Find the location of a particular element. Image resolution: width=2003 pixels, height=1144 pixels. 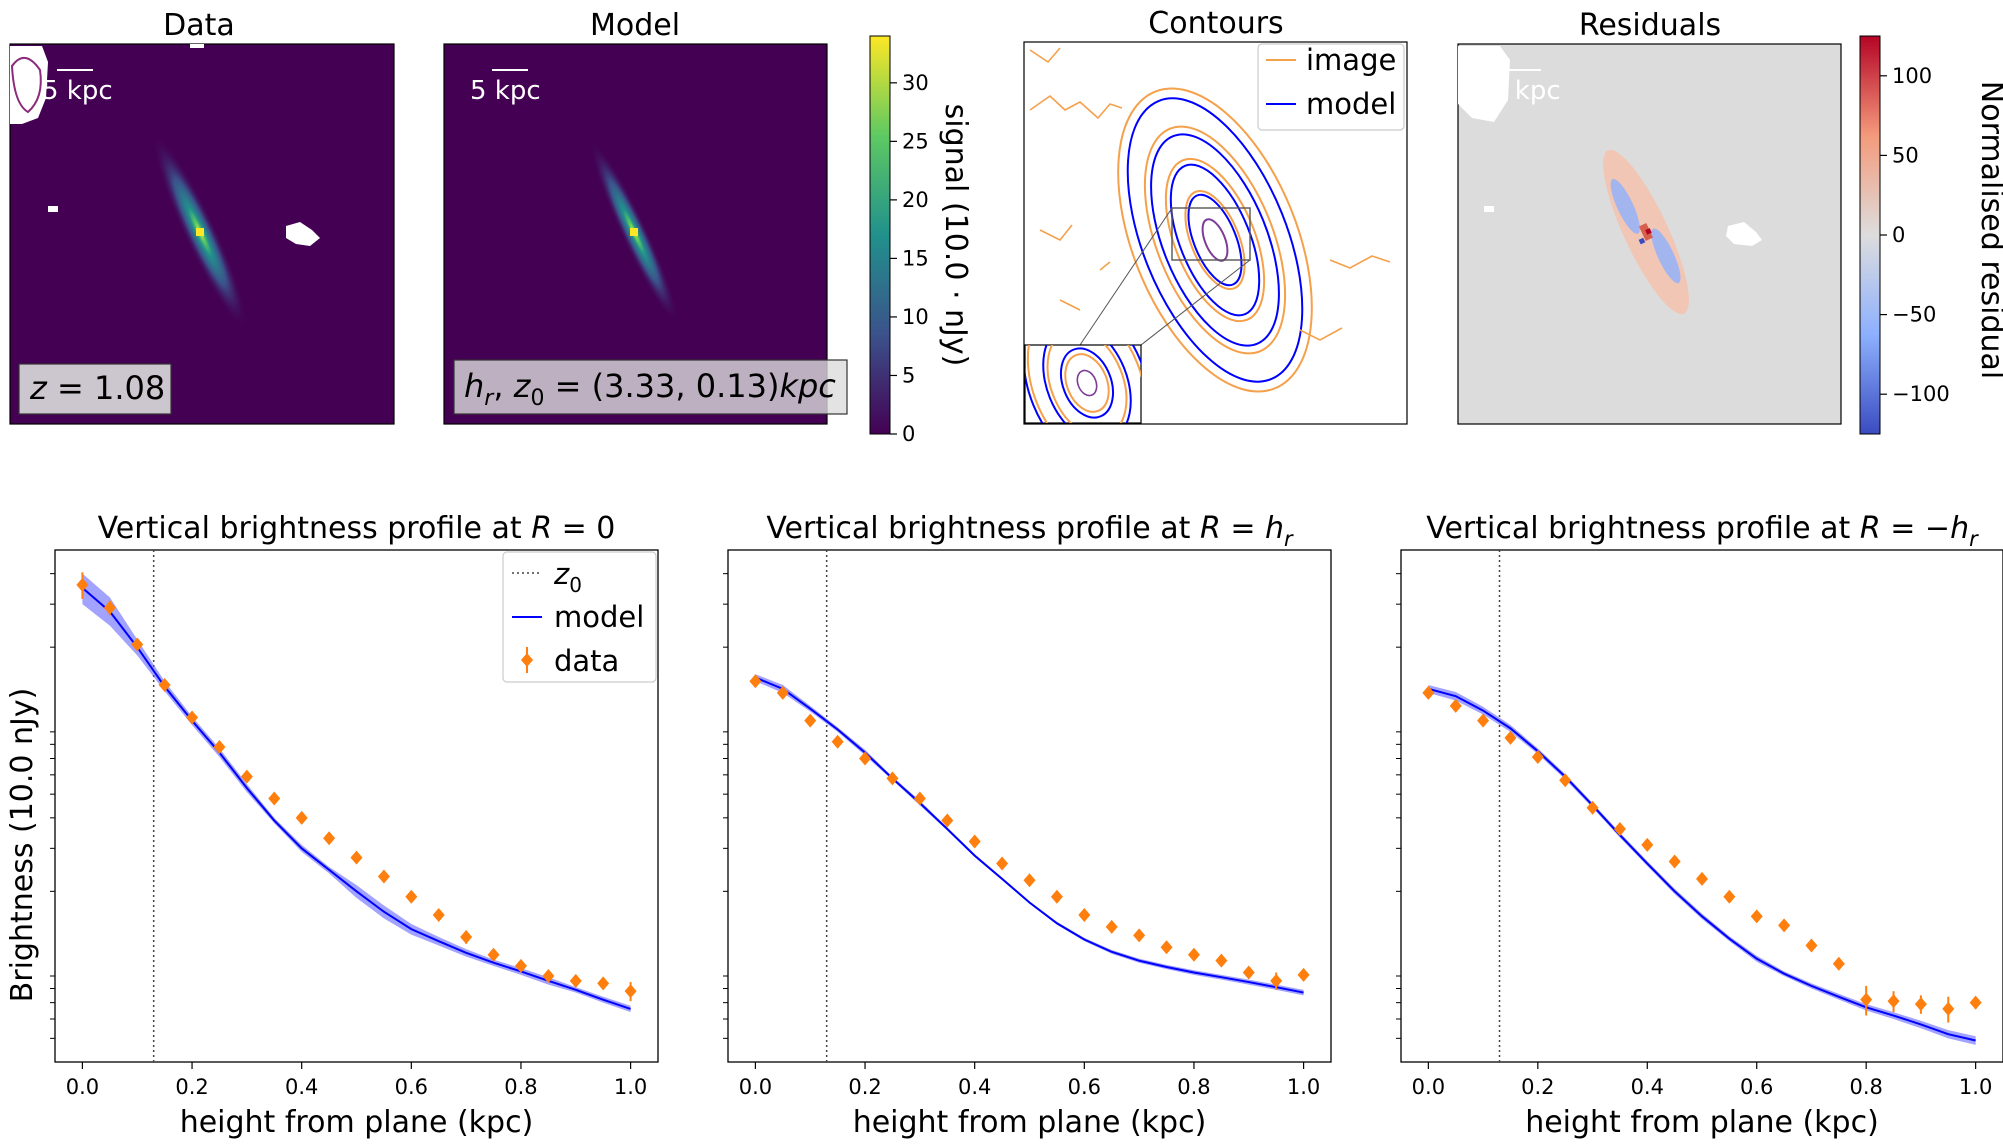

image-noise-contours is located at coordinates (1210, 194).